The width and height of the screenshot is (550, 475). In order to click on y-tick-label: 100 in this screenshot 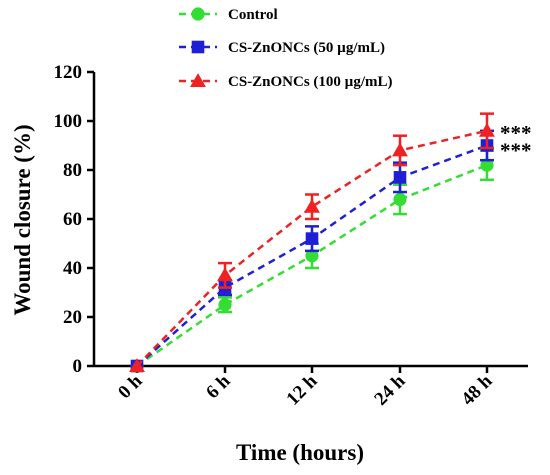, I will do `click(68, 121)`.